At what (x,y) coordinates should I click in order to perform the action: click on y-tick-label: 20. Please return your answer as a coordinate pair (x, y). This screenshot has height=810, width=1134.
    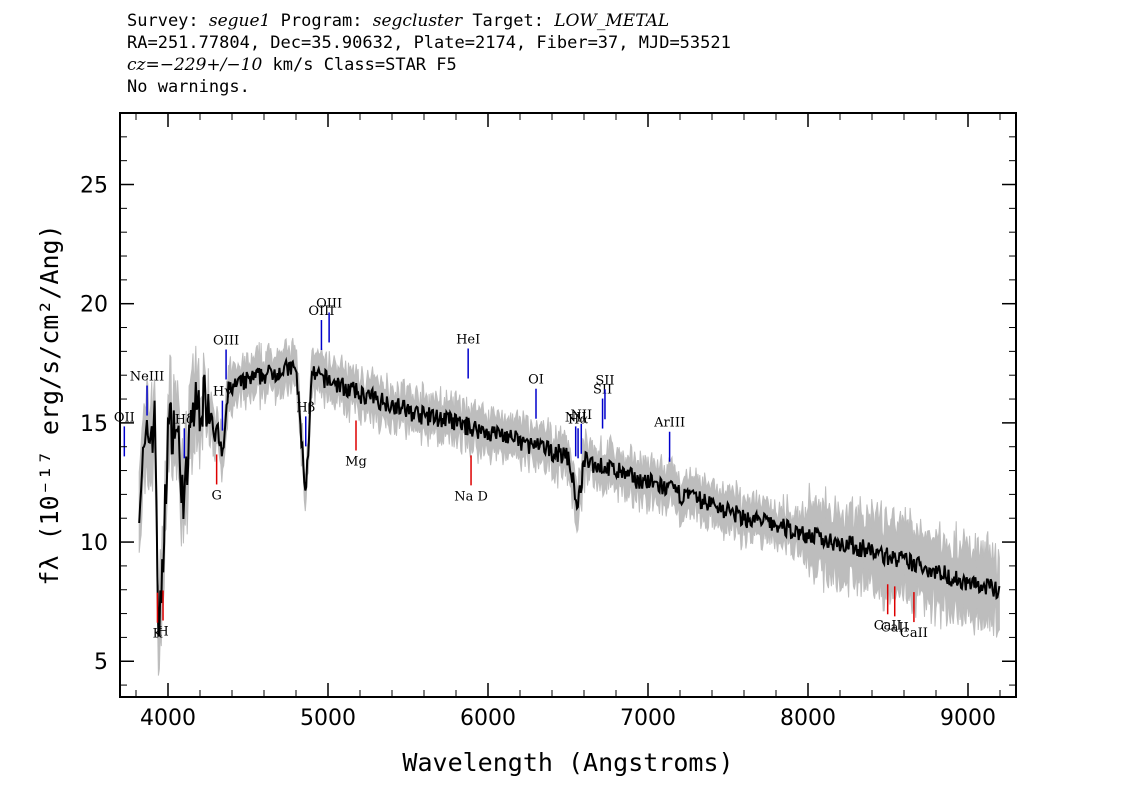
    Looking at the image, I should click on (94, 305).